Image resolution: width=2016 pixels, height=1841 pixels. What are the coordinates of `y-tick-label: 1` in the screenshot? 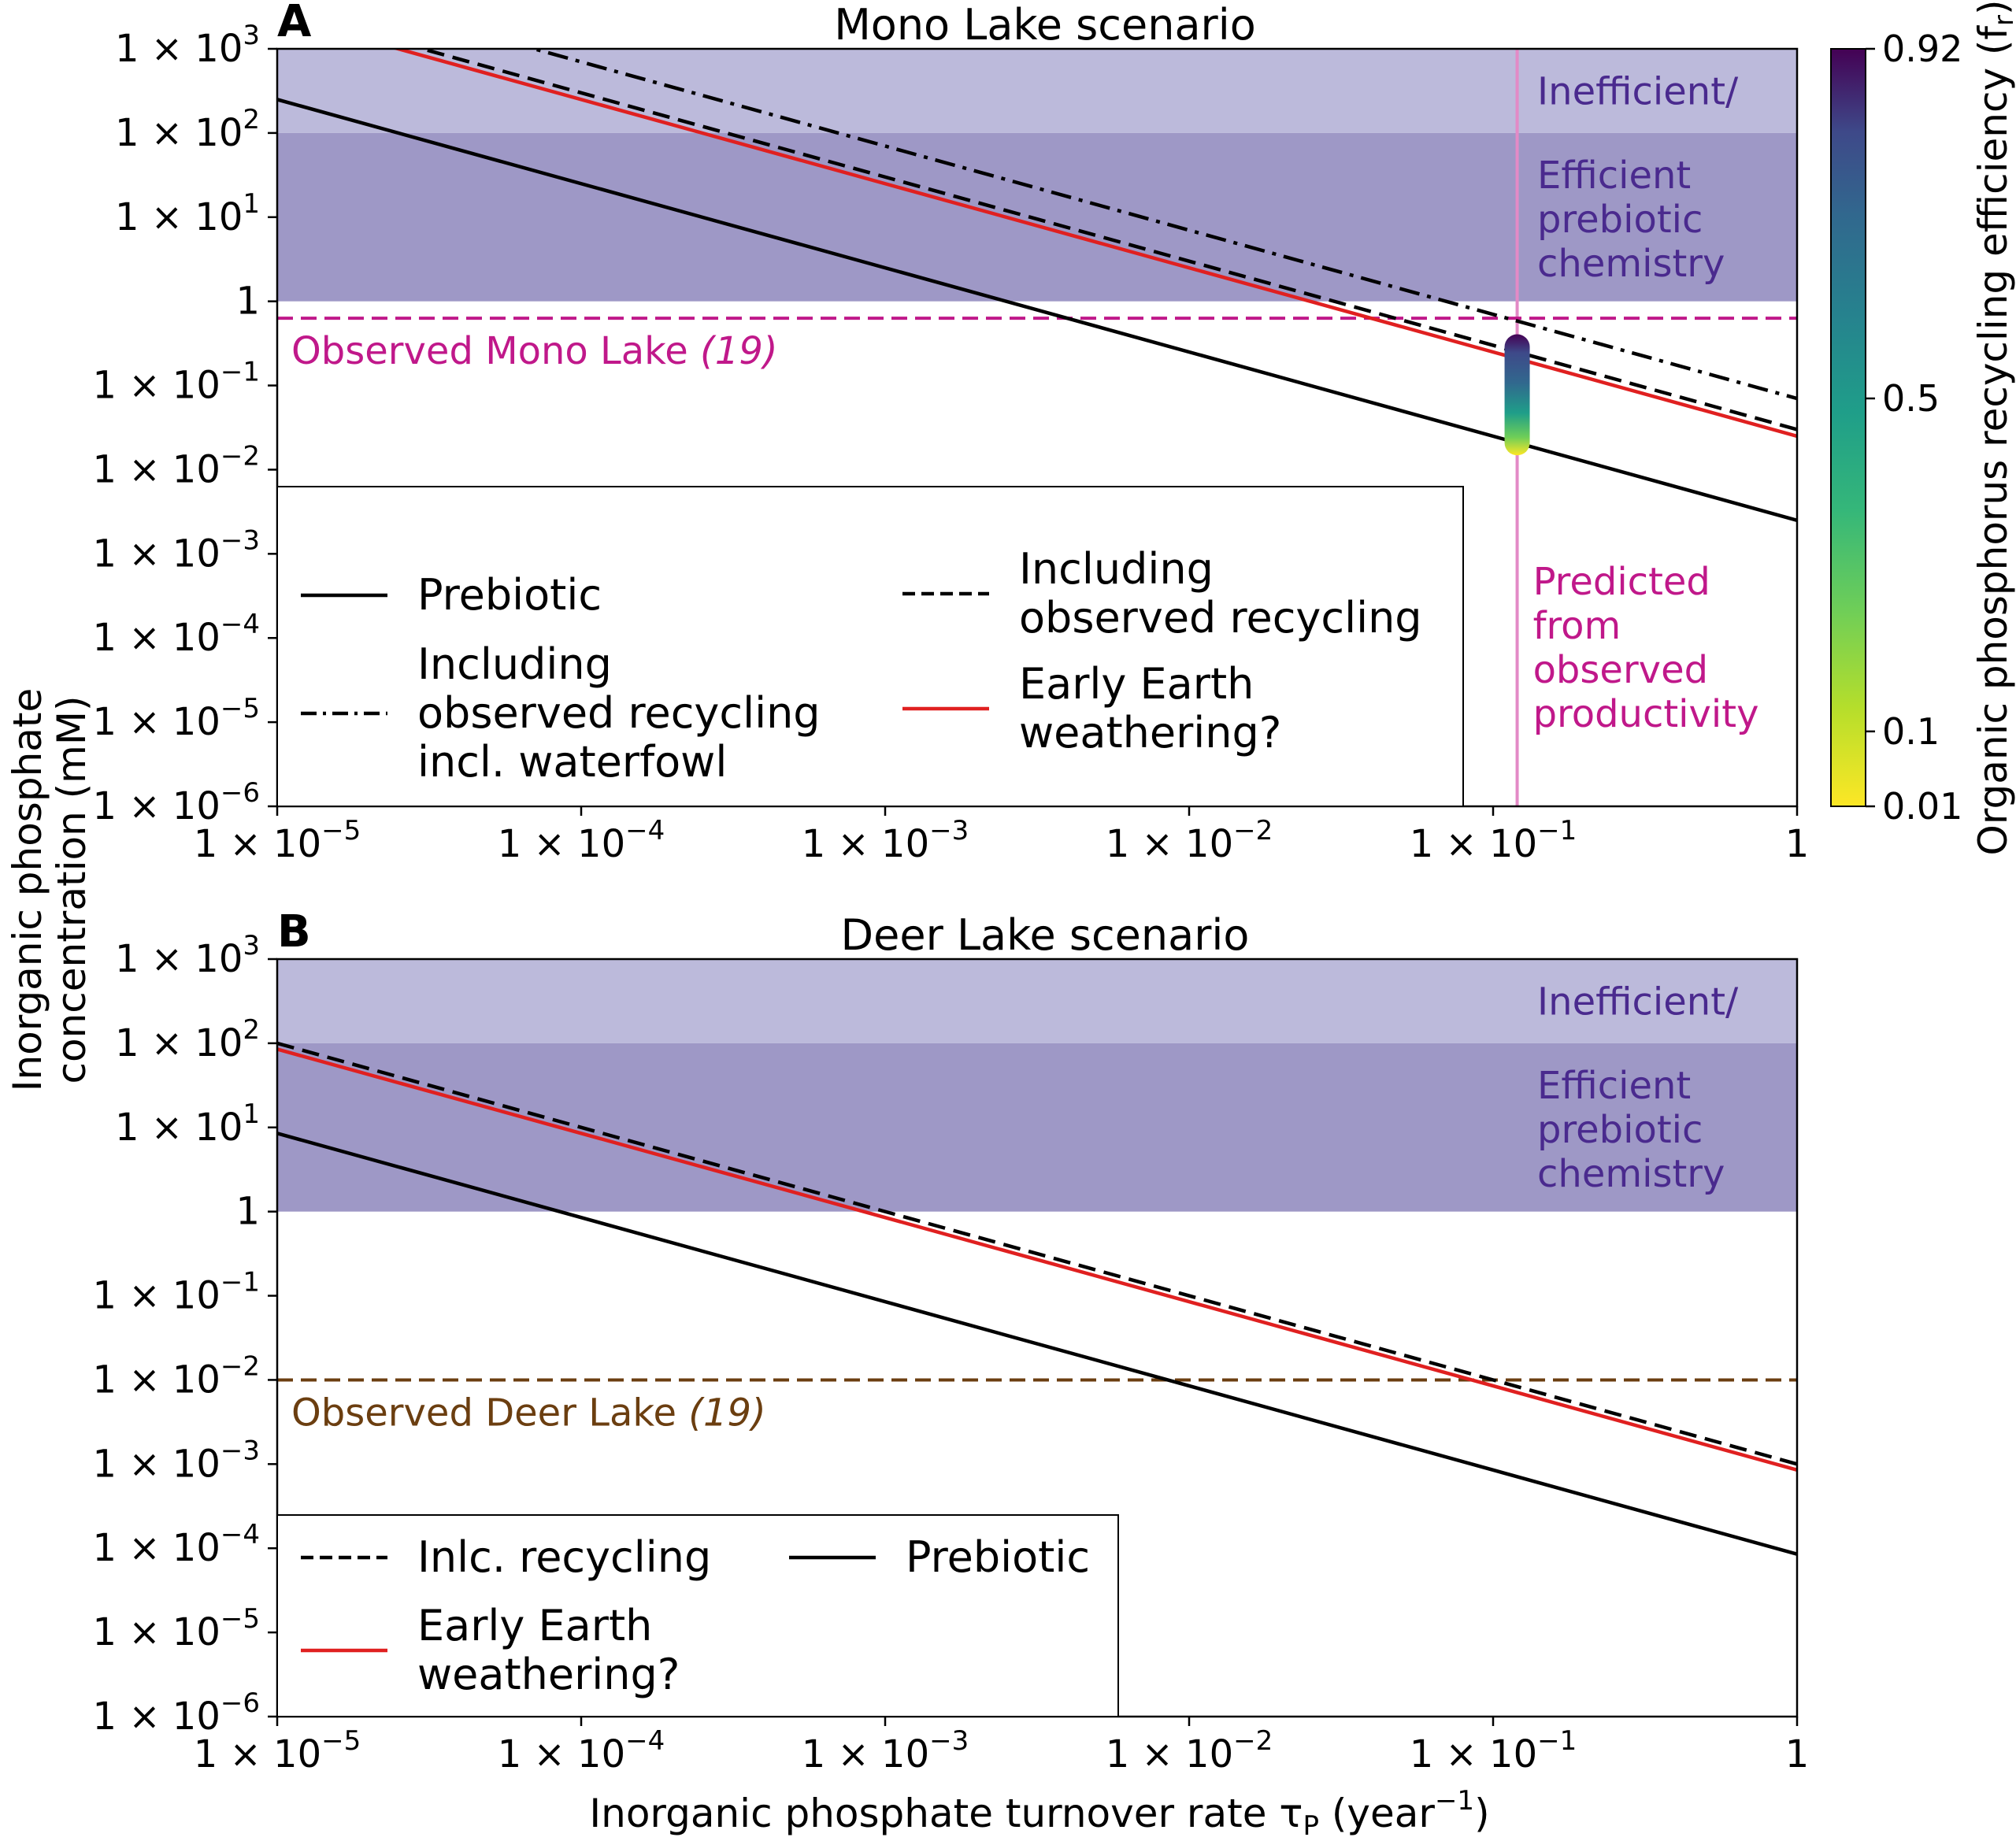 It's located at (247, 1212).